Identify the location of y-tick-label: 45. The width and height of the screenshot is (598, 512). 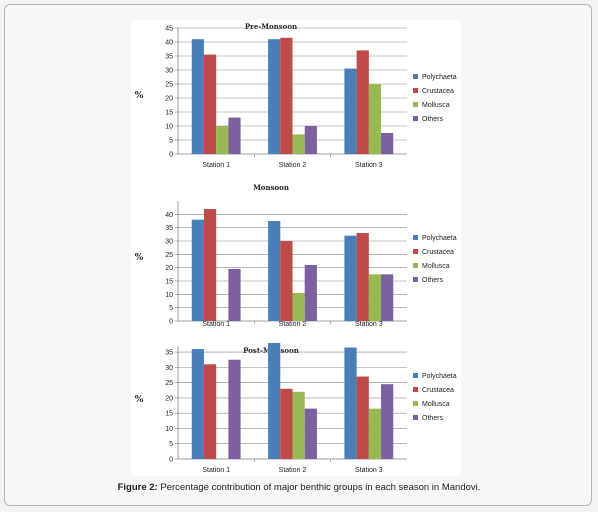
(169, 29).